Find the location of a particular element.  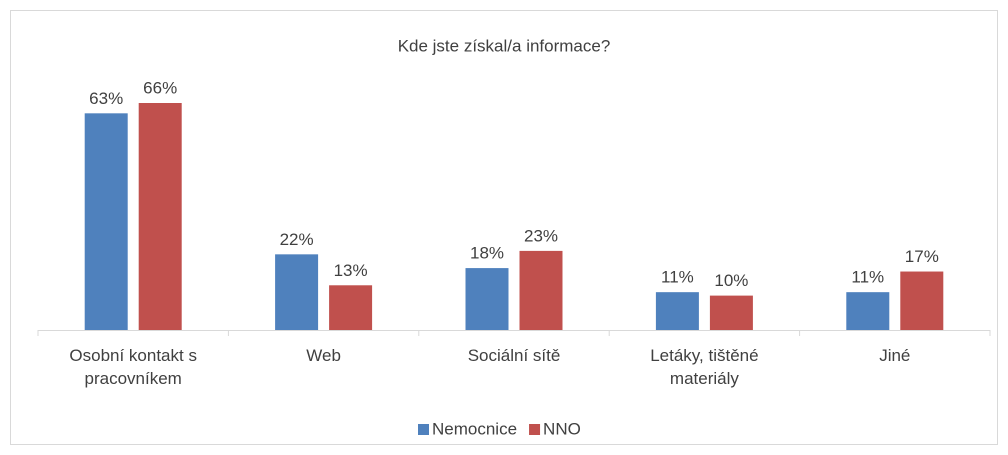

x-tick-label: Osobní kontakt s pracovníkem is located at coordinates (133, 367).